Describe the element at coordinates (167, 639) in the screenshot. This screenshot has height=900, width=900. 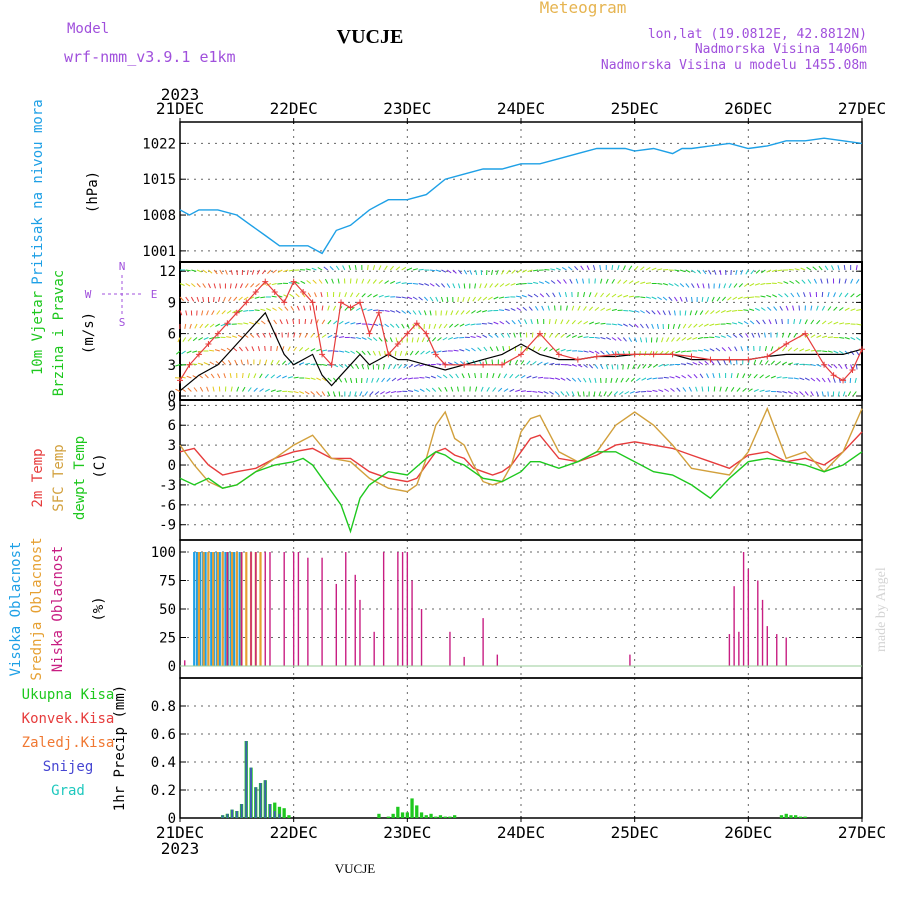
I see `y-tick-label: 25` at that location.